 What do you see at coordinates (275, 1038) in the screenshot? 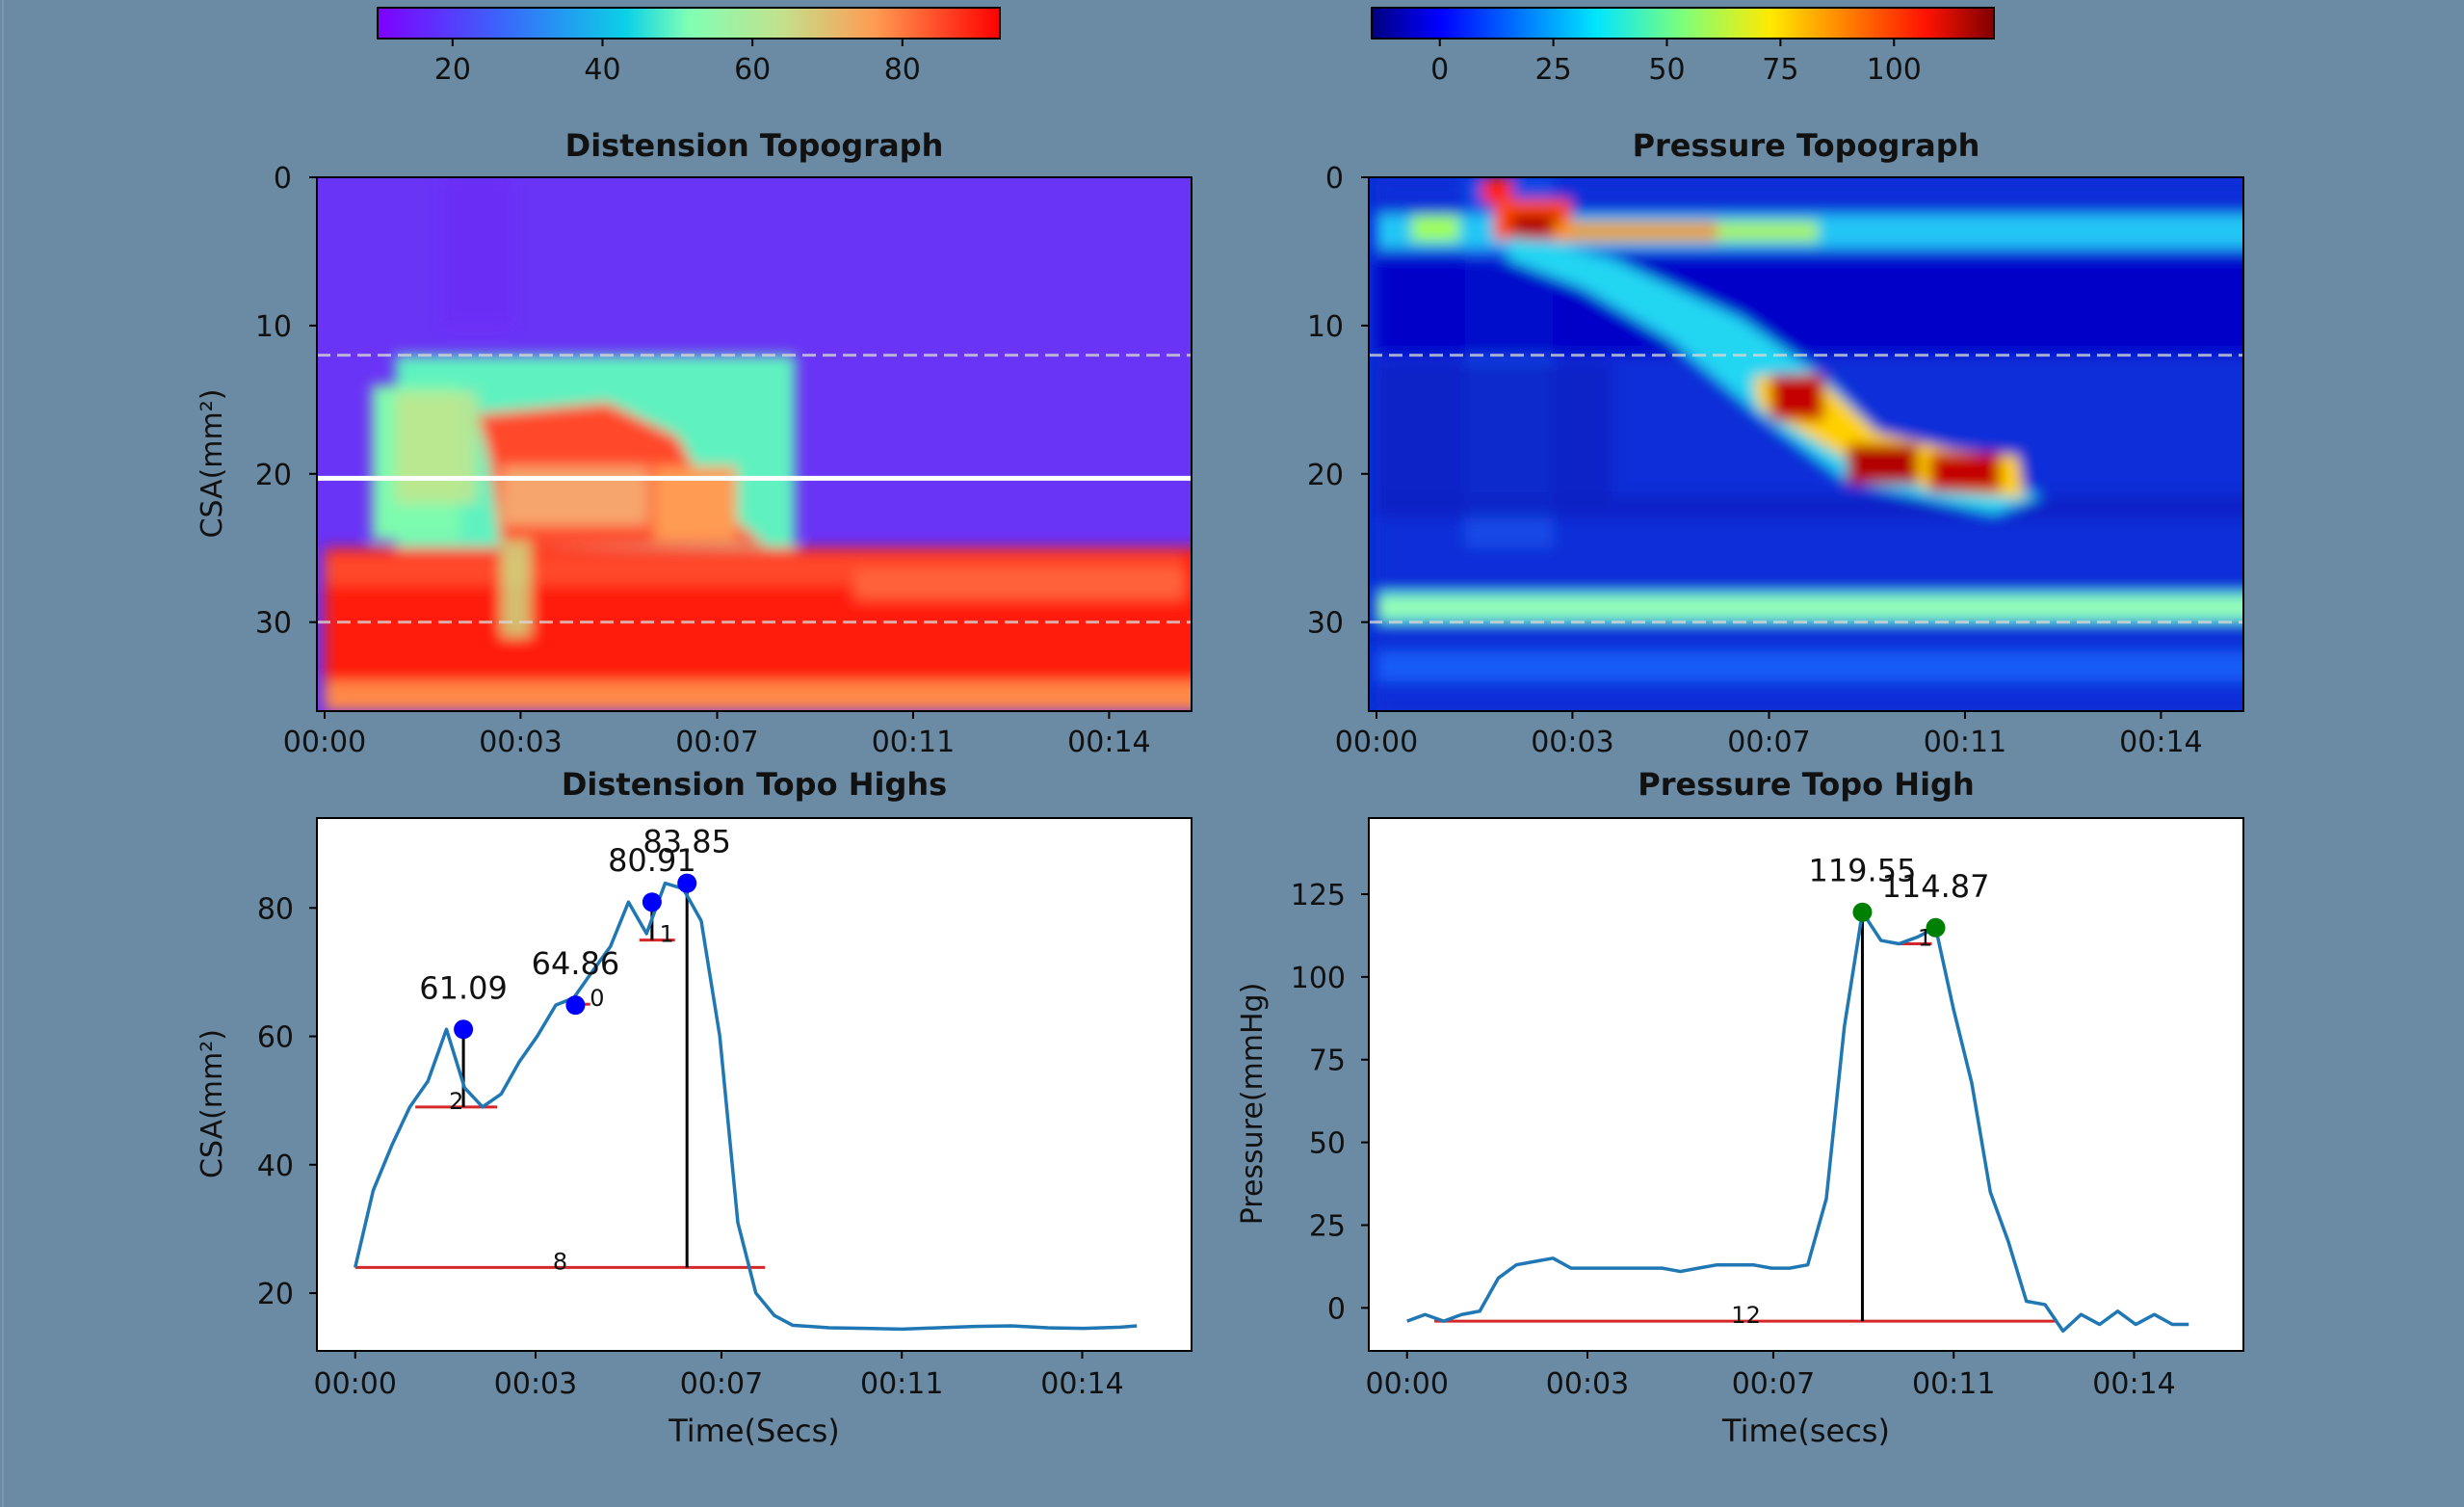
I see `y-tick-label: 60` at bounding box center [275, 1038].